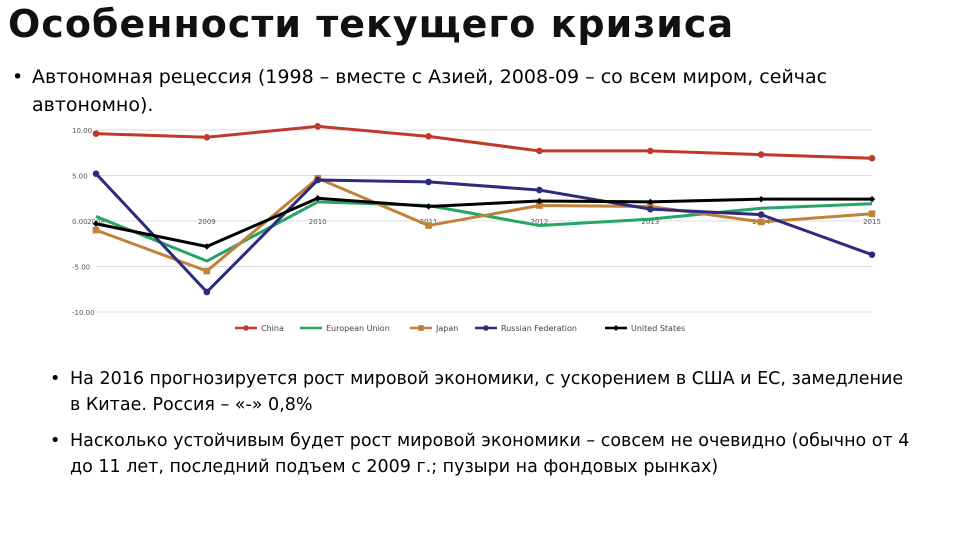 The image size is (960, 540). Describe the element at coordinates (539, 328) in the screenshot. I see `legend-label: Russian Federation` at that location.